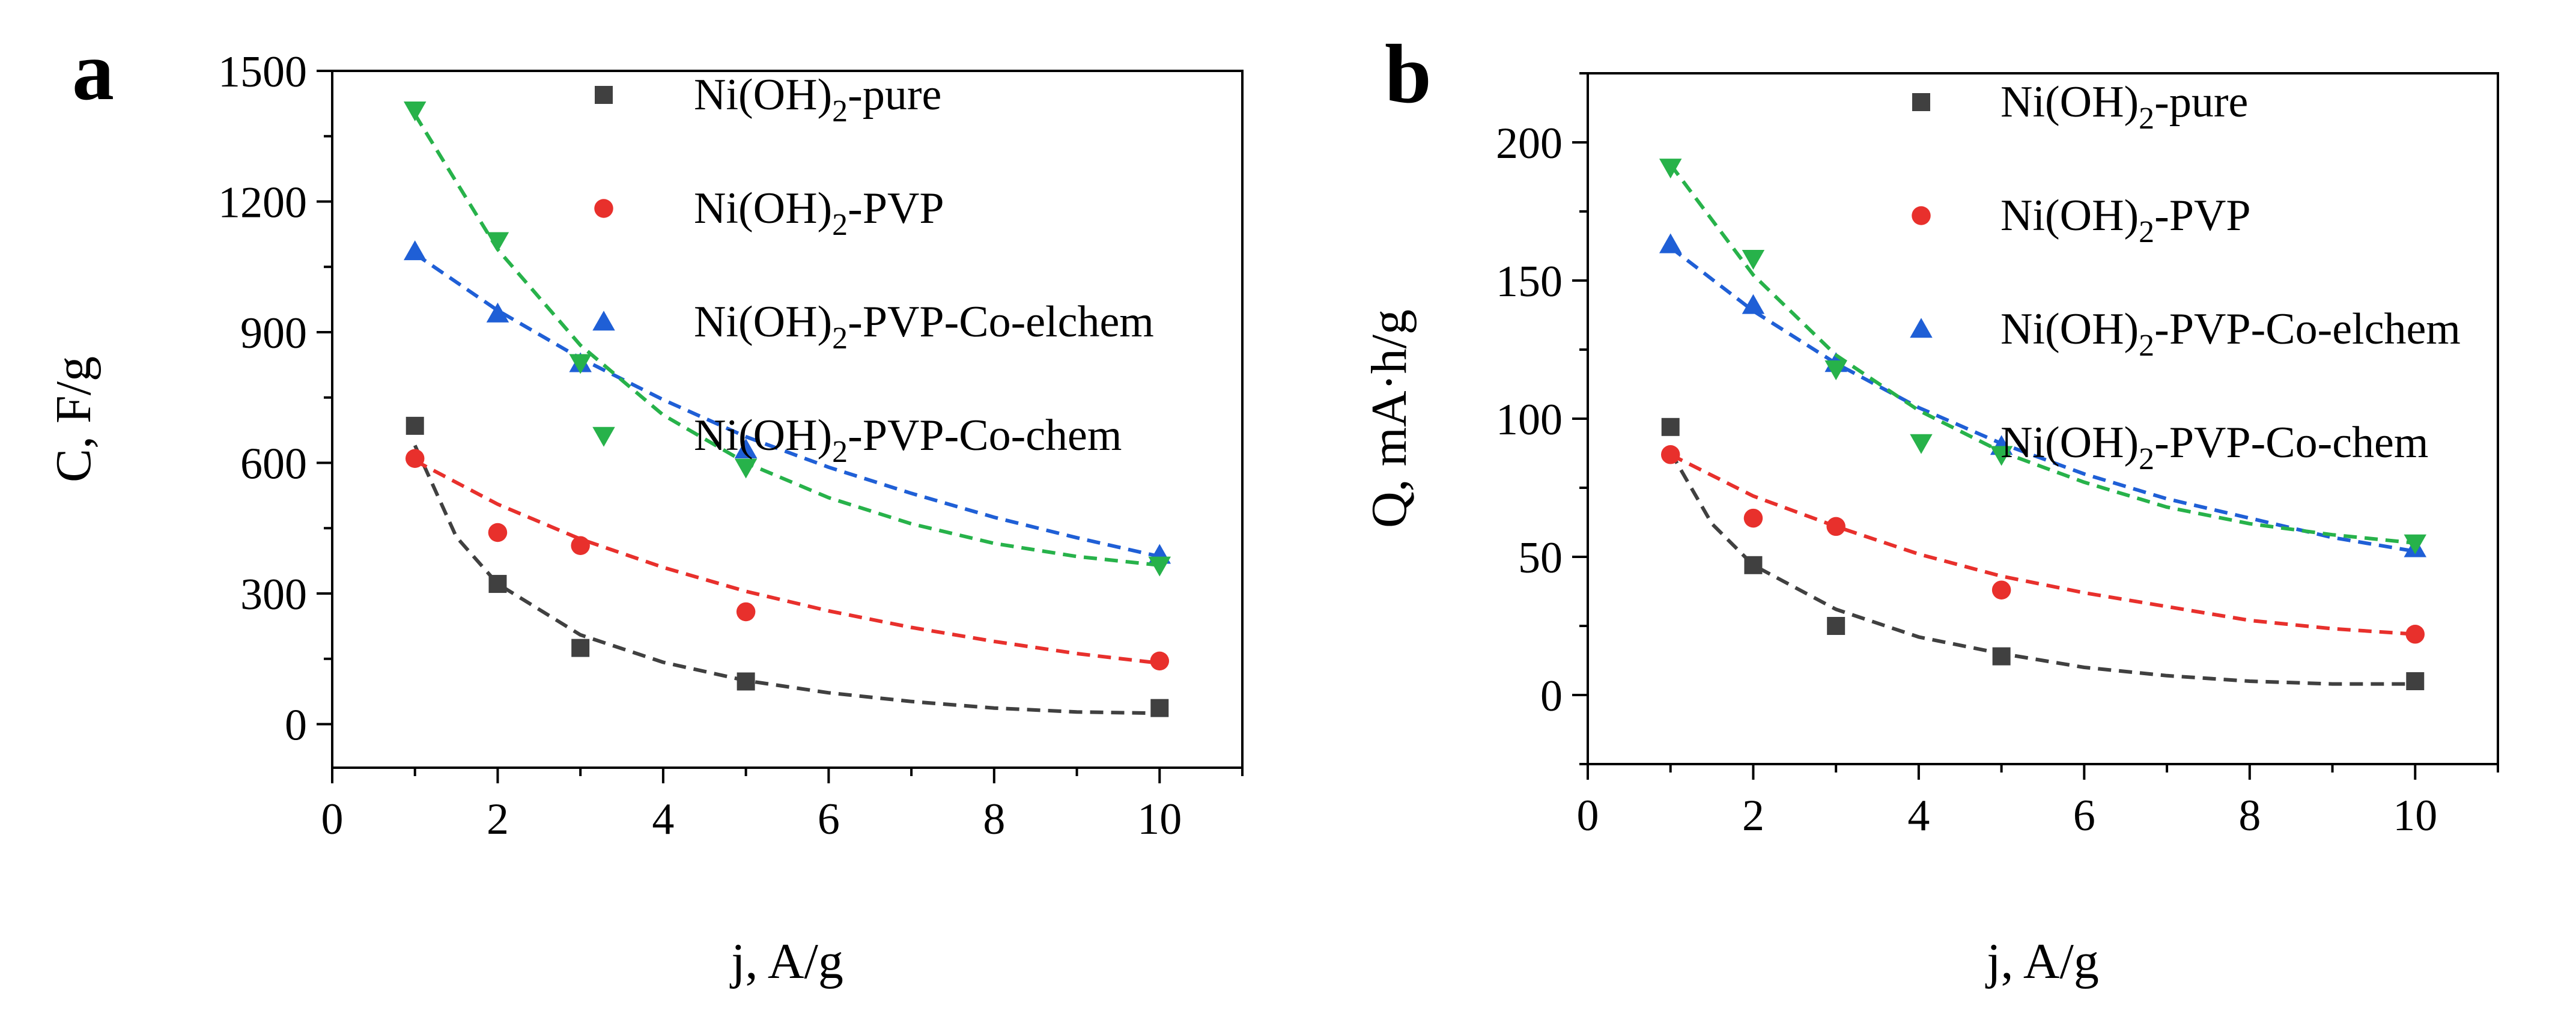  I want to click on y-tick-label: 1200, so click(262, 203).